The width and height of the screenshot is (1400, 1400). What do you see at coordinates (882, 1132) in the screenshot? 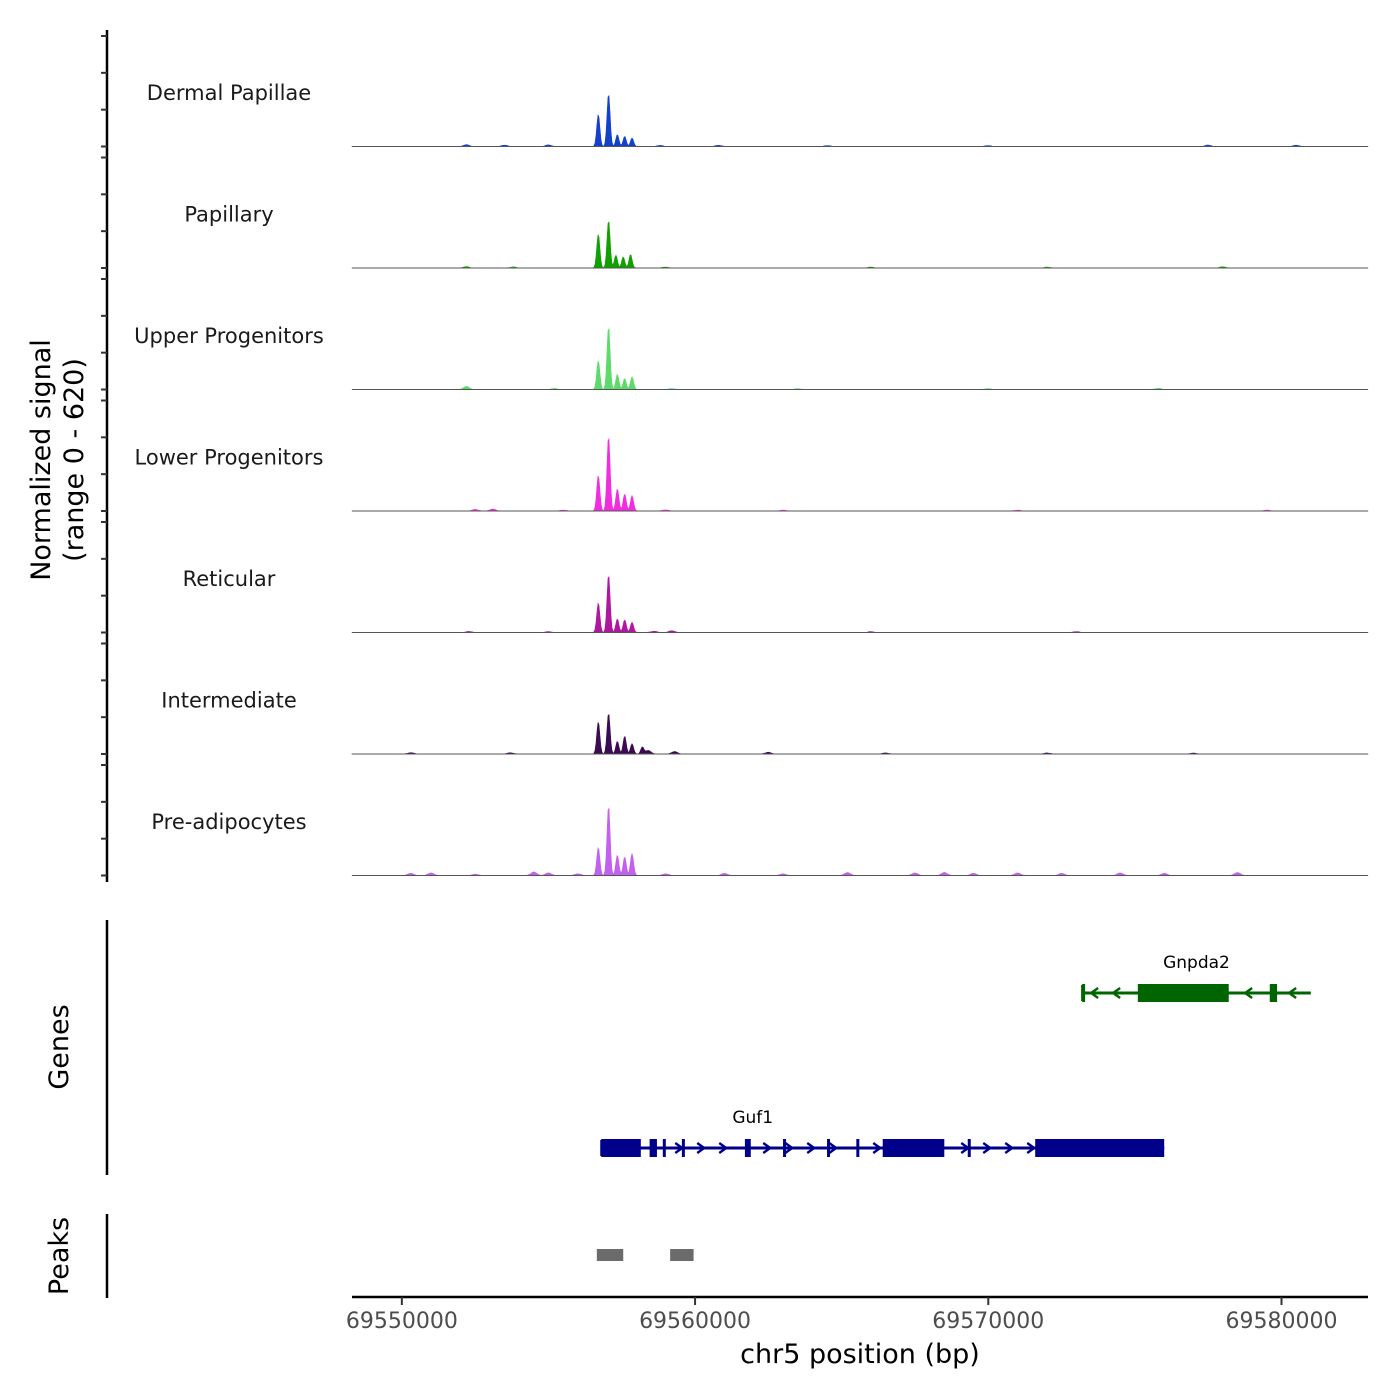
I see `gene-guf1: Guf1` at bounding box center [882, 1132].